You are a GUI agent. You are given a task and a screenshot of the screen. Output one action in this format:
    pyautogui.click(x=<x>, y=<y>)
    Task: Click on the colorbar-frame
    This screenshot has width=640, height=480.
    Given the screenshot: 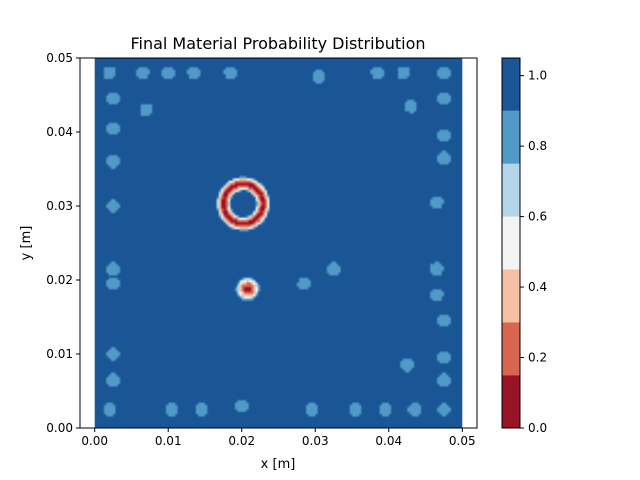 What is the action you would take?
    pyautogui.click(x=511, y=243)
    